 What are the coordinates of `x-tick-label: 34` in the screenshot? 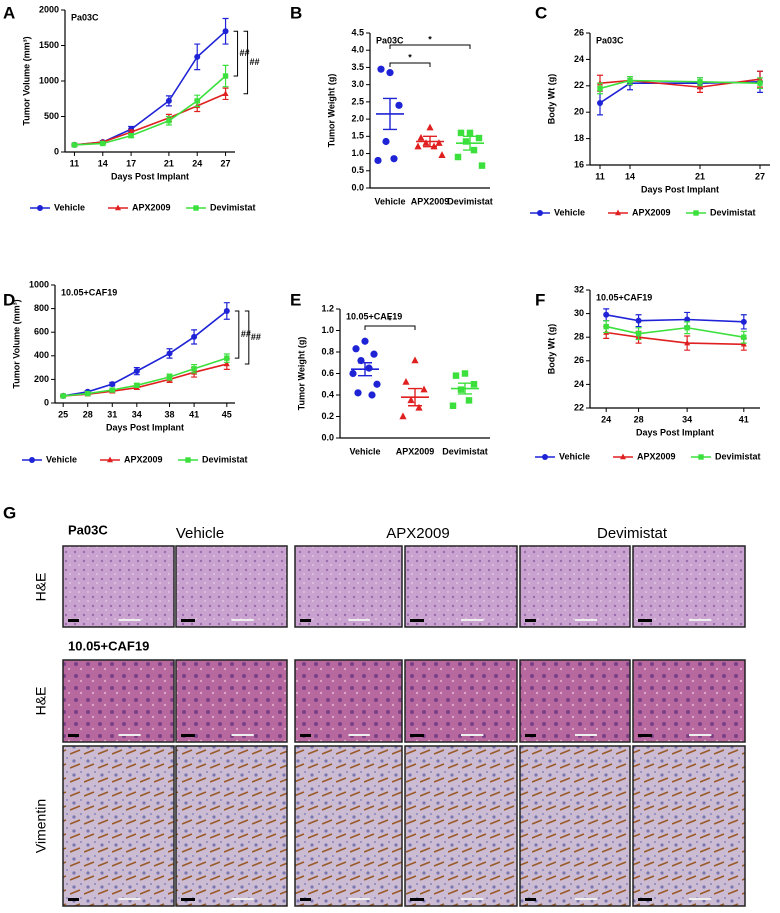 It's located at (137, 414).